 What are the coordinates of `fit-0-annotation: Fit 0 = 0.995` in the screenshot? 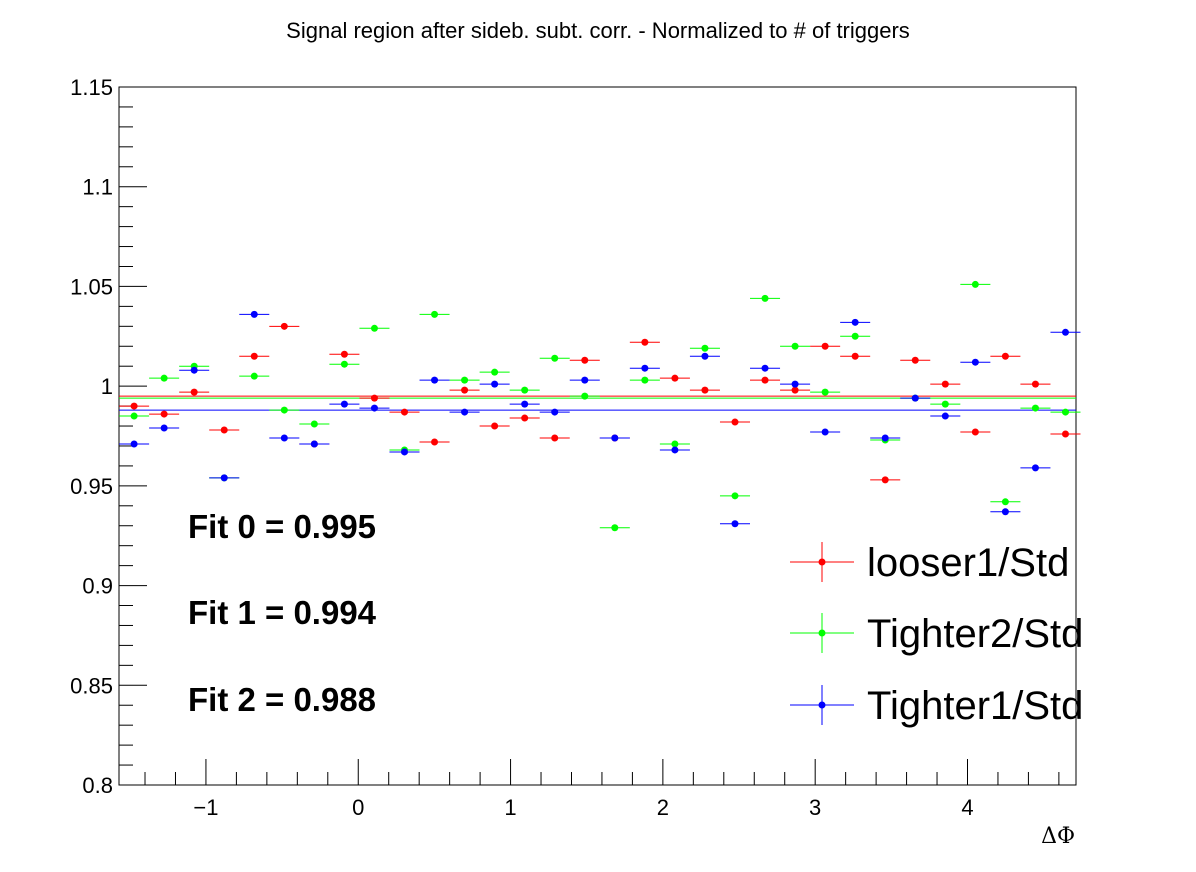 It's located at (282, 526).